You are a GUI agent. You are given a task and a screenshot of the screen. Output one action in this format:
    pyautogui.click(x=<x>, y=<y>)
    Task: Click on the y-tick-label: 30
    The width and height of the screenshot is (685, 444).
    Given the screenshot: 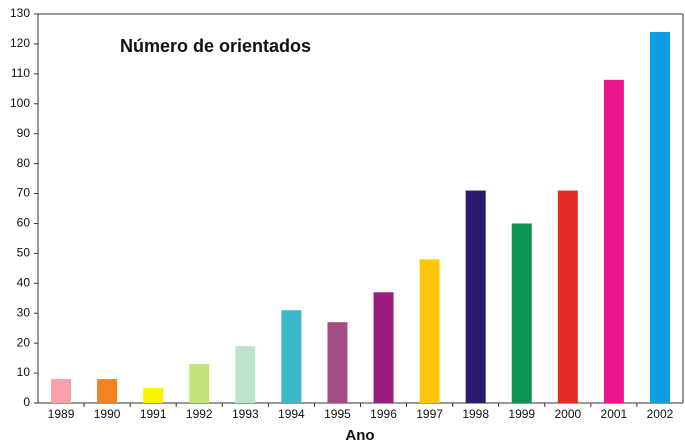 What is the action you would take?
    pyautogui.click(x=24, y=312)
    